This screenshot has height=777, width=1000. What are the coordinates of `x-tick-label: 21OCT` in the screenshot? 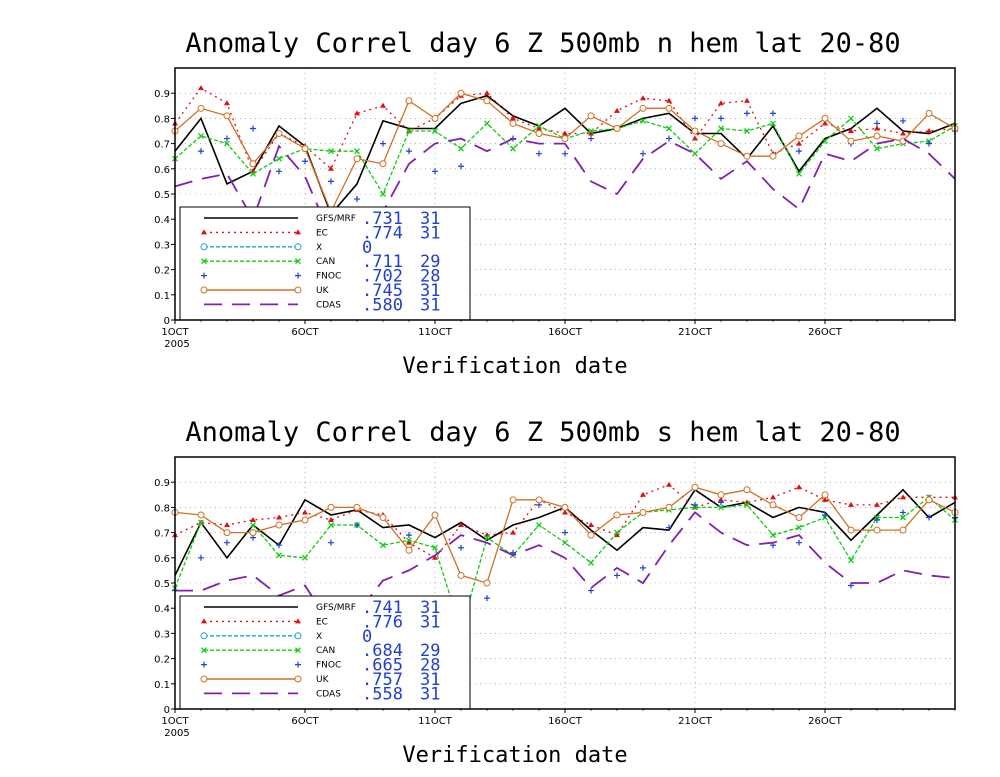 It's located at (695, 721).